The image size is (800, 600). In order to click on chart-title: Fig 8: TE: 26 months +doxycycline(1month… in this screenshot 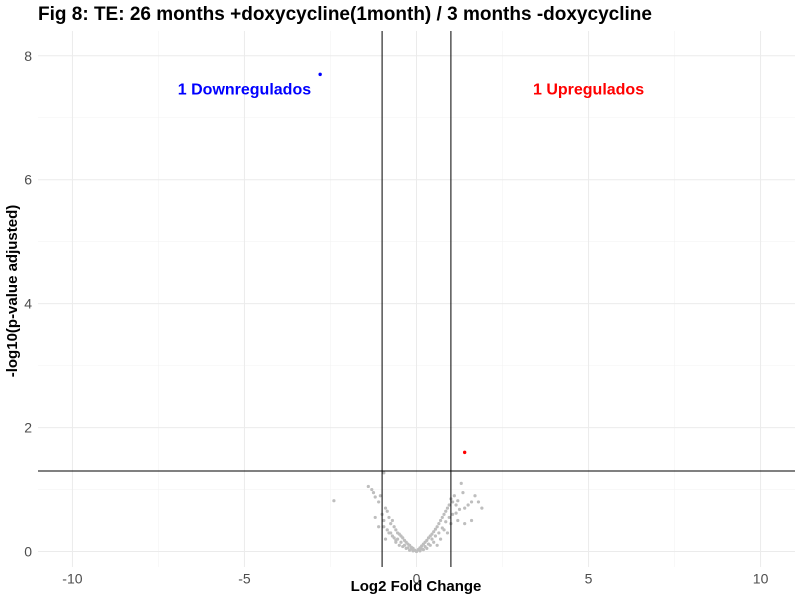, I will do `click(345, 14)`.